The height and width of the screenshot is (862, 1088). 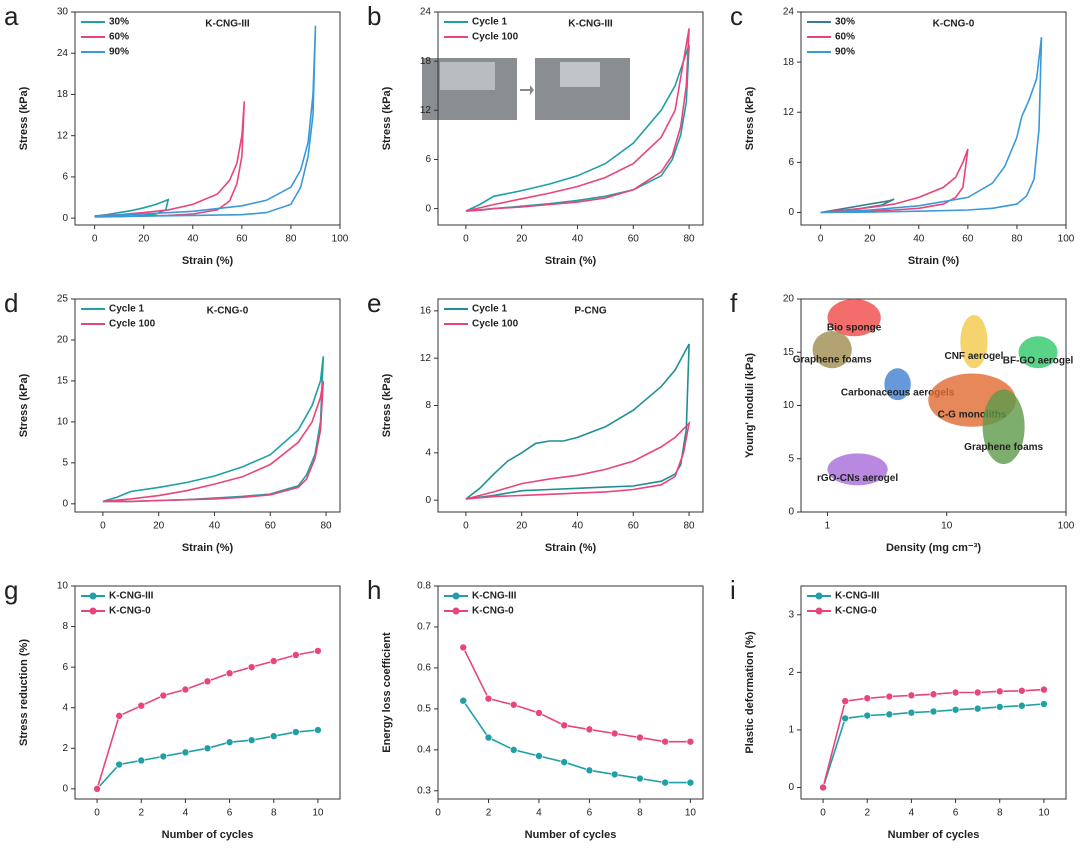 What do you see at coordinates (789, 62) in the screenshot?
I see `y-tick-label: 18` at bounding box center [789, 62].